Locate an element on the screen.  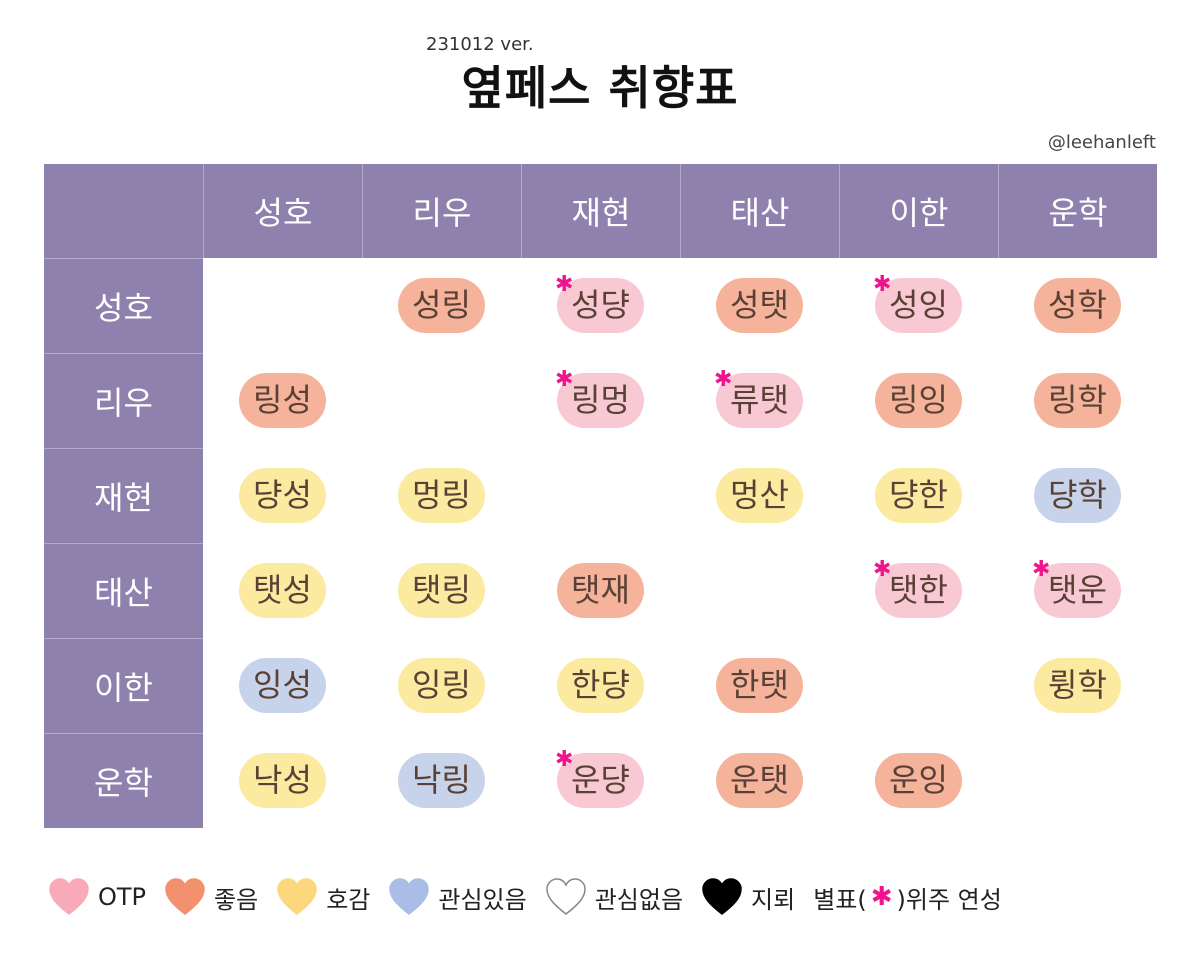
legend-star-note: 별표(✱)위주 연성 is located at coordinates (907, 897).